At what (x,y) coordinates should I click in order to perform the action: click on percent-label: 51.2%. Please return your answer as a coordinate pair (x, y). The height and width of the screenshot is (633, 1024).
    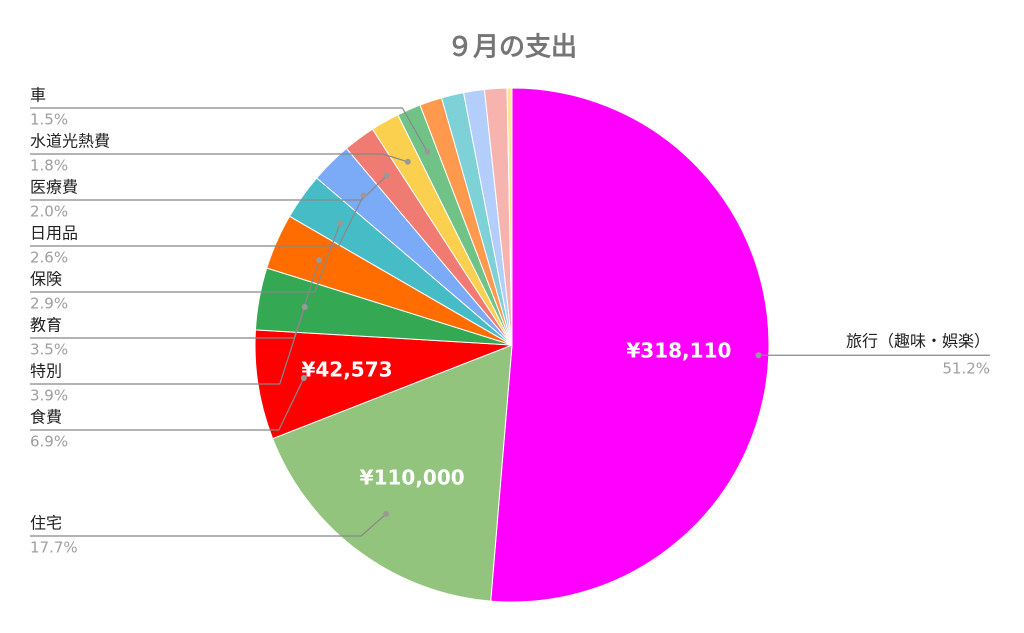
    Looking at the image, I should click on (966, 369).